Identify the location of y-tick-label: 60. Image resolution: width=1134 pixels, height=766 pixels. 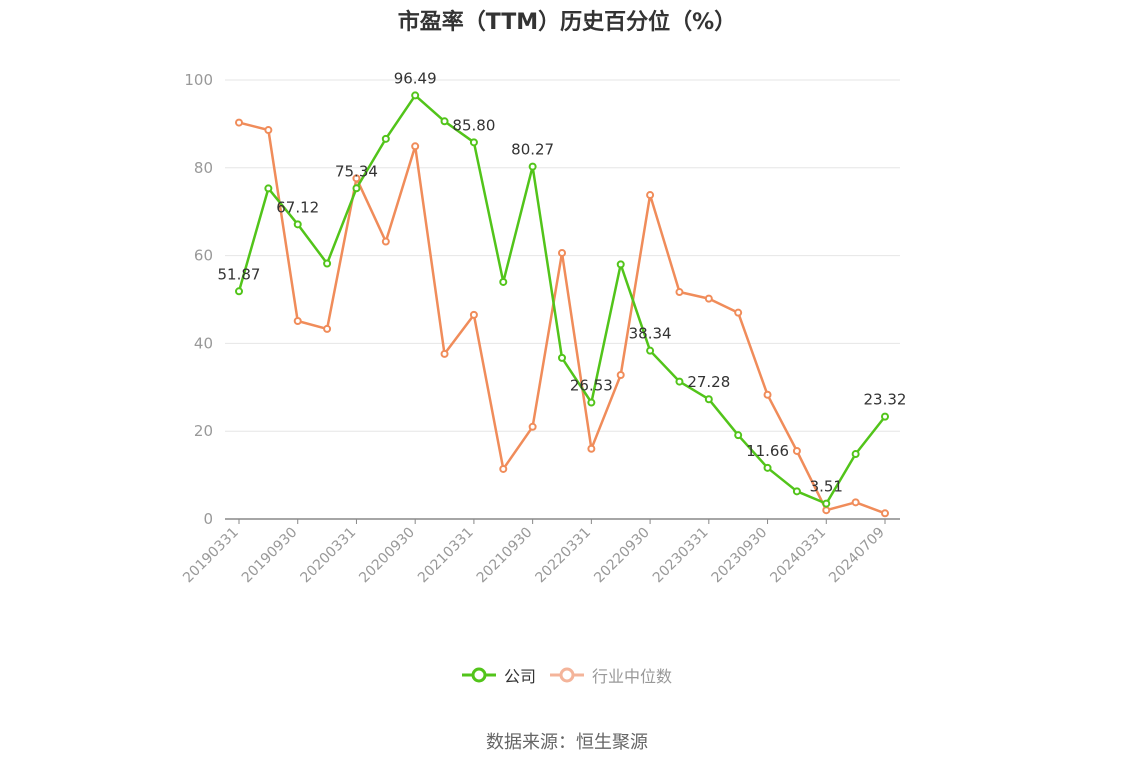
(203, 256).